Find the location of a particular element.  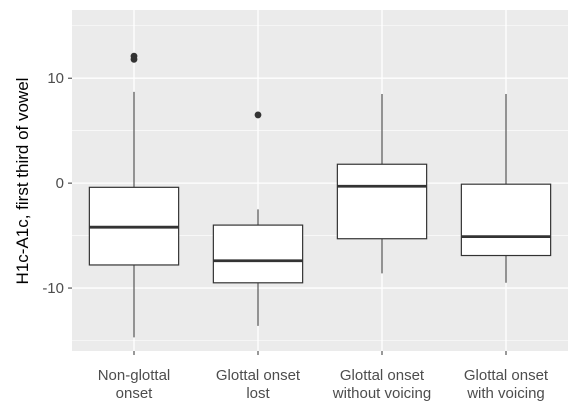

x-tick-label: Glottal onset with voicing is located at coordinates (506, 384).